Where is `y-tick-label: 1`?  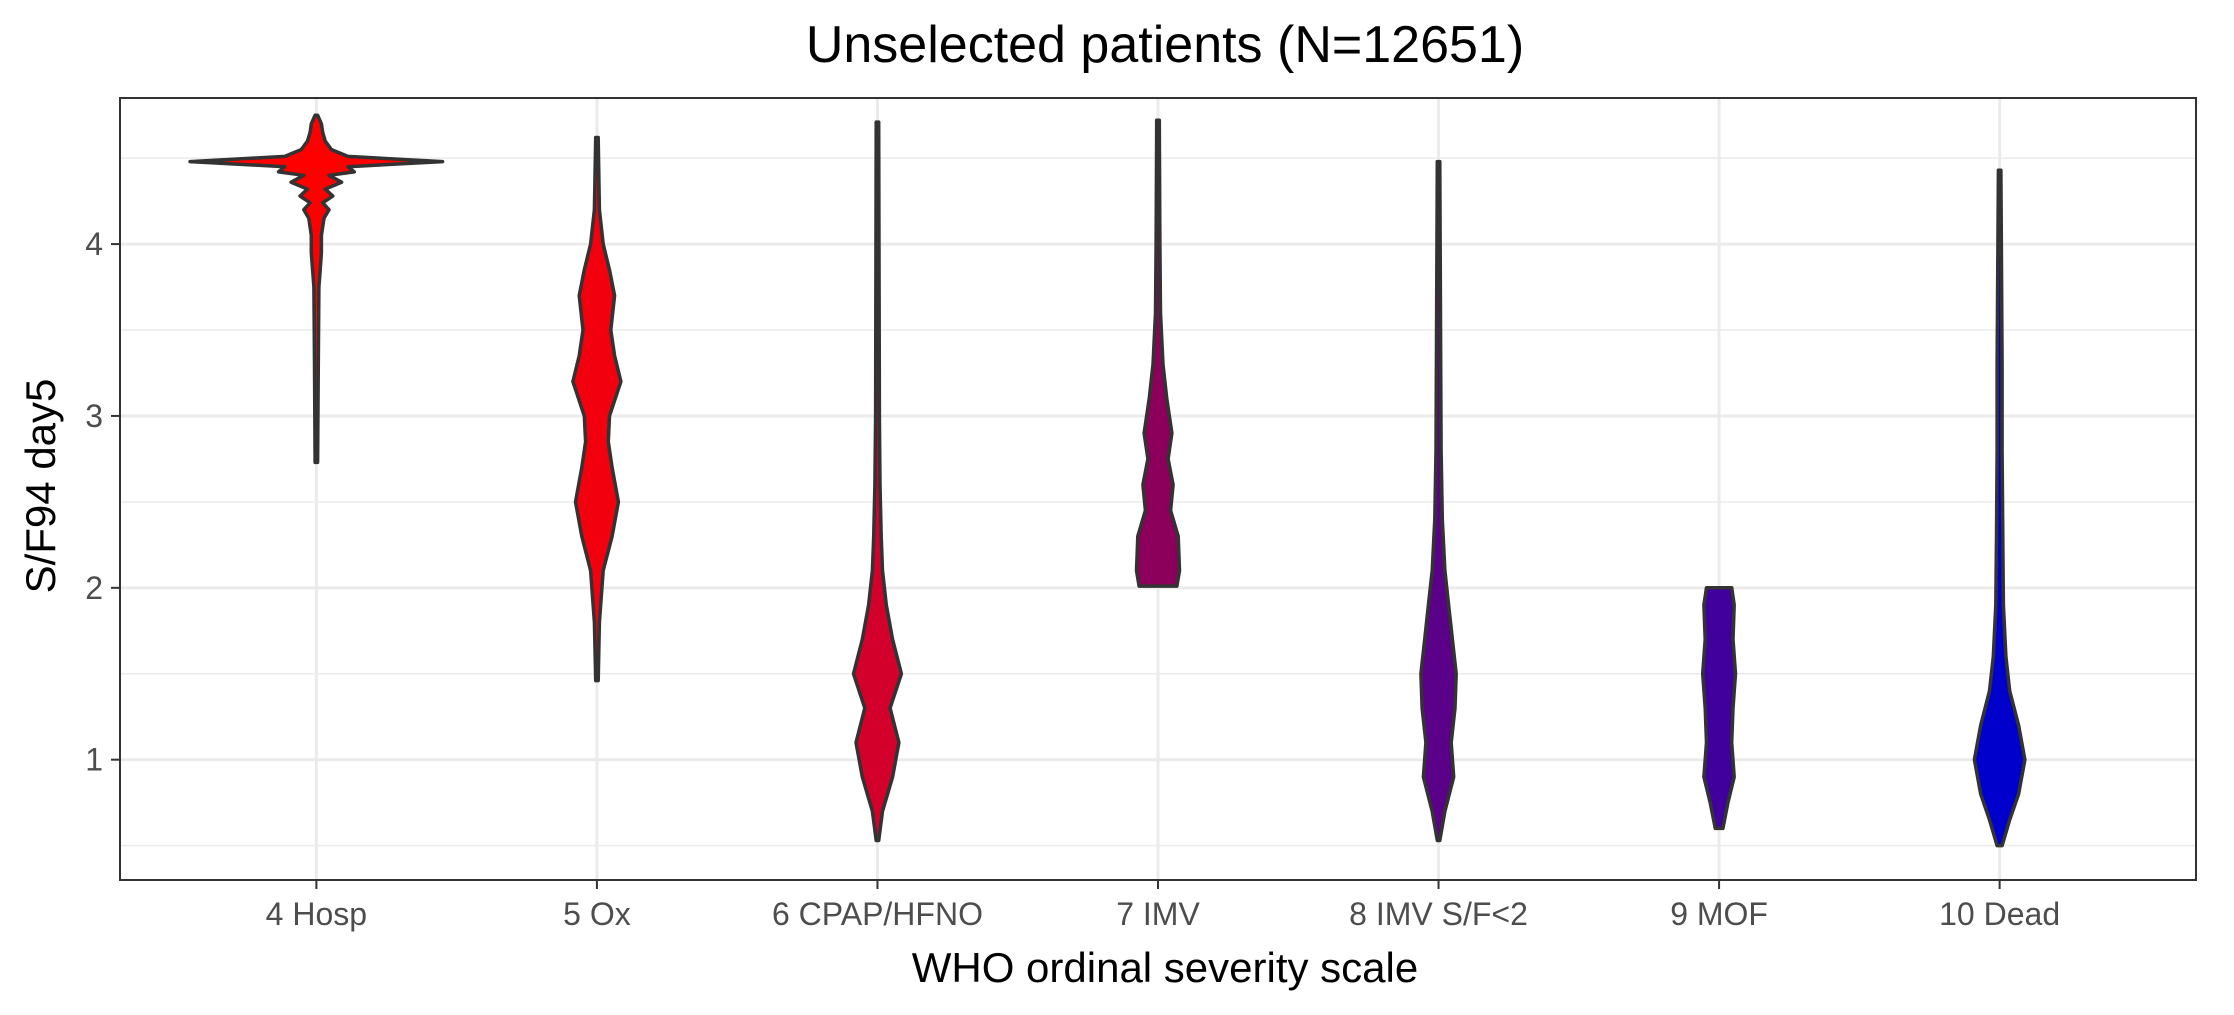
y-tick-label: 1 is located at coordinates (94, 760).